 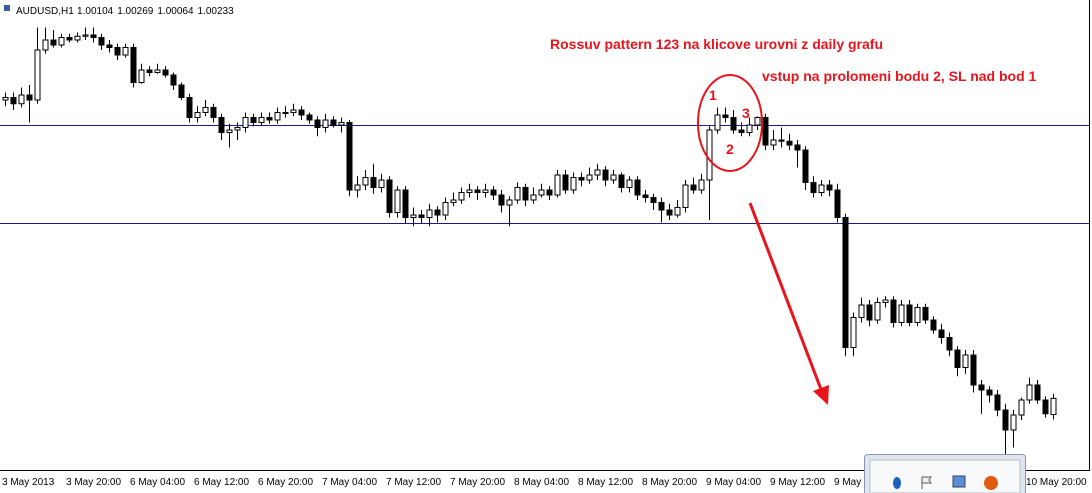 I want to click on point-label: 3, so click(x=746, y=113).